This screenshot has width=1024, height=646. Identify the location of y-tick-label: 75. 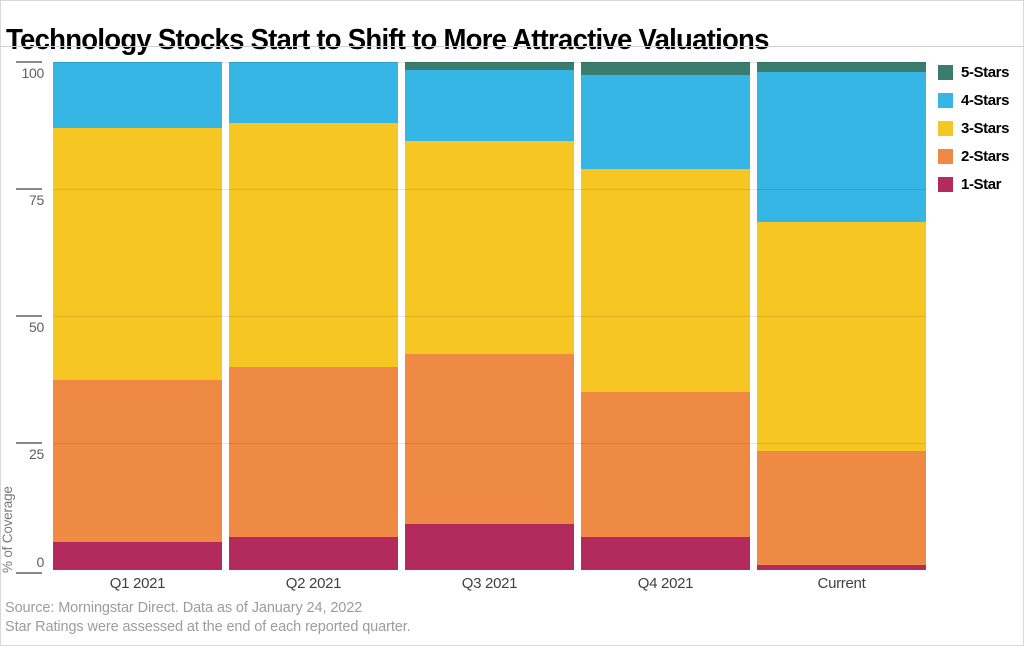
(36, 200).